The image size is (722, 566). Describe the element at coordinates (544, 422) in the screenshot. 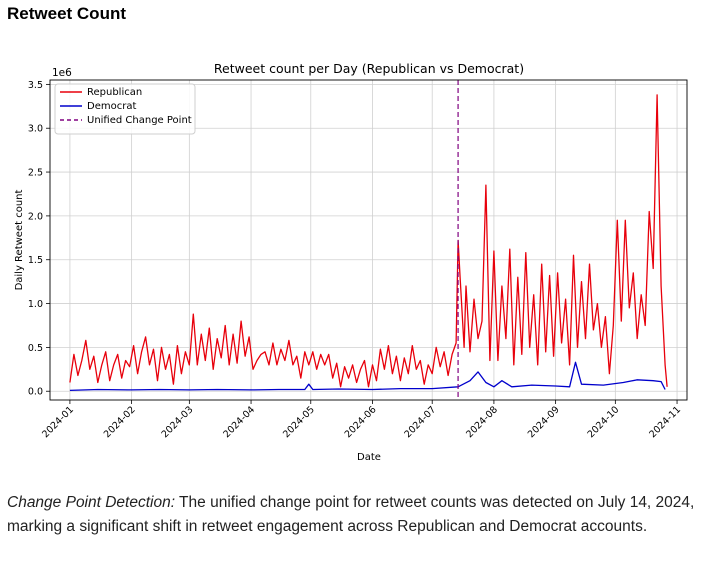

I see `x-tick-label: 2024-09` at that location.